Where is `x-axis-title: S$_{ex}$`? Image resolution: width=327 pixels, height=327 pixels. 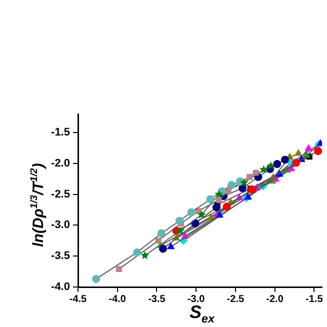
x-axis-title: S$_{ex}$ is located at coordinates (202, 314).